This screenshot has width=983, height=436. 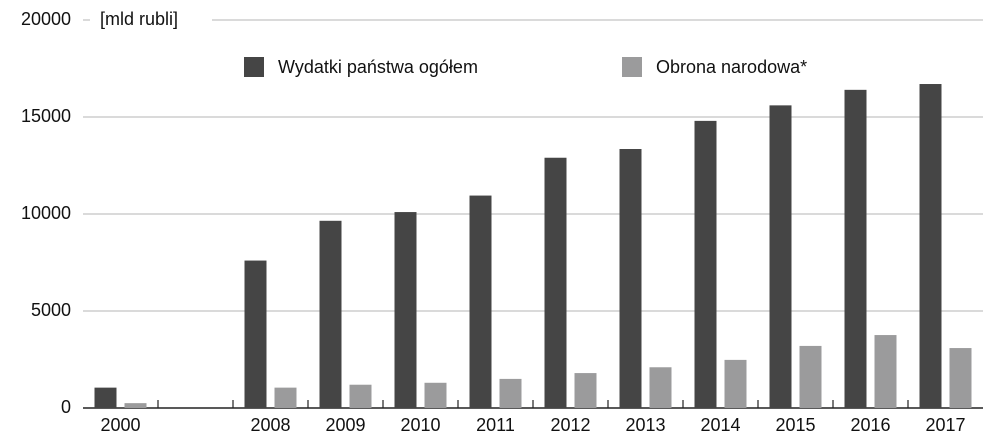 I want to click on legend-label: Obrona narodowa*, so click(x=731, y=67).